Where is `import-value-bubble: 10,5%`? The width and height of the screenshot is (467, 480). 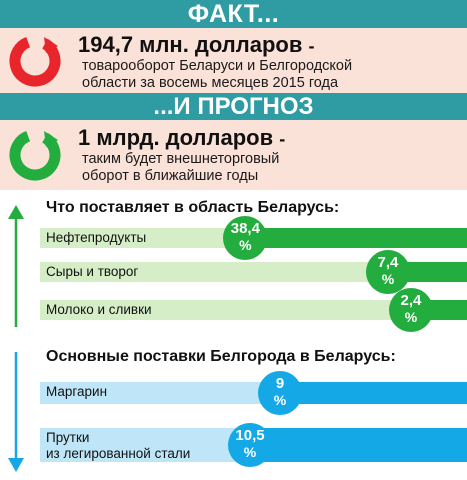
import-value-bubble: 10,5% is located at coordinates (253, 445).